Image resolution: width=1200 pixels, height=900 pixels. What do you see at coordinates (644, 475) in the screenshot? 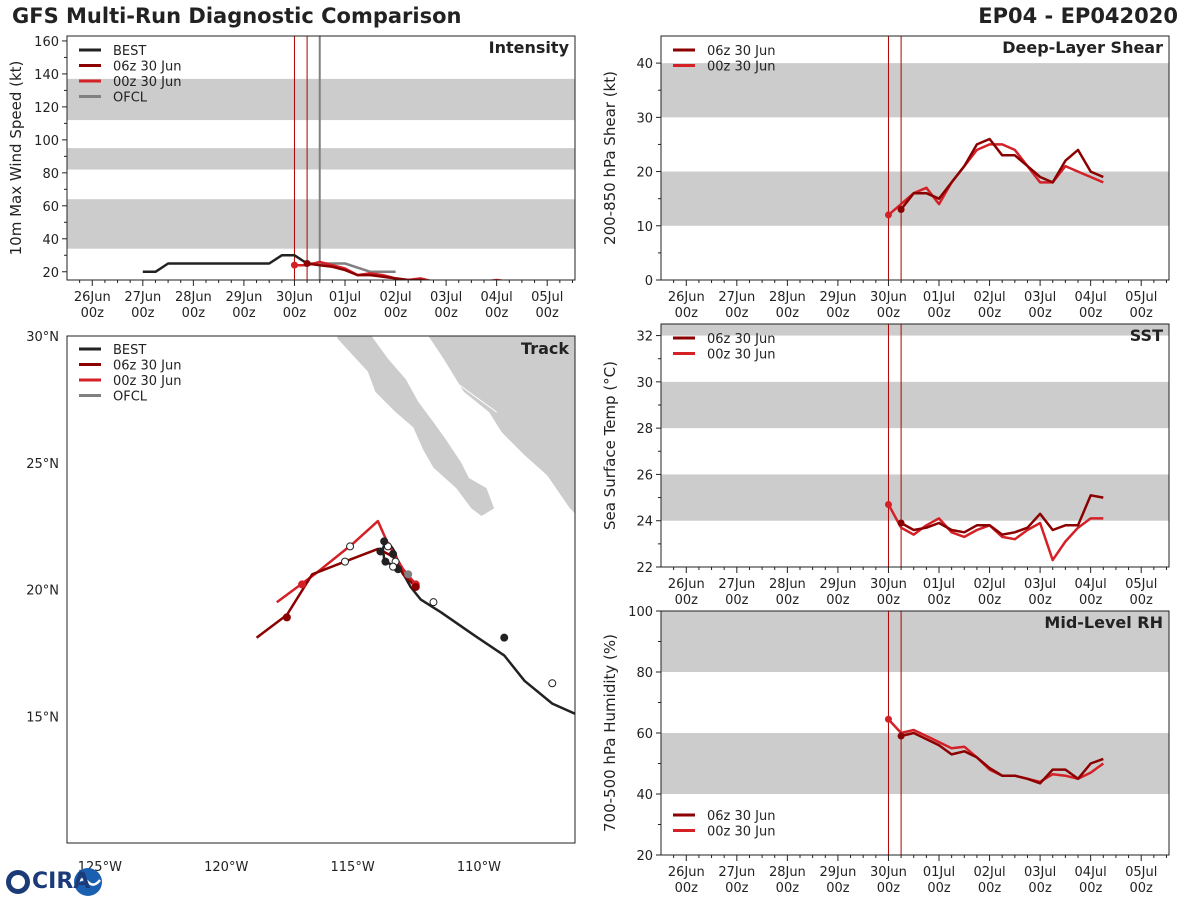
I see `y-tick-label: 26` at bounding box center [644, 475].